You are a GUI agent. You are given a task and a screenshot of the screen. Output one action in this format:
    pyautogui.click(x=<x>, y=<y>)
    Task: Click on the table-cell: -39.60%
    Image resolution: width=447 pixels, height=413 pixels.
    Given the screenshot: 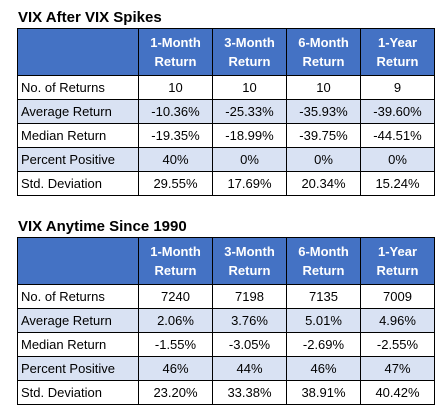 What is the action you would take?
    pyautogui.click(x=397, y=111)
    